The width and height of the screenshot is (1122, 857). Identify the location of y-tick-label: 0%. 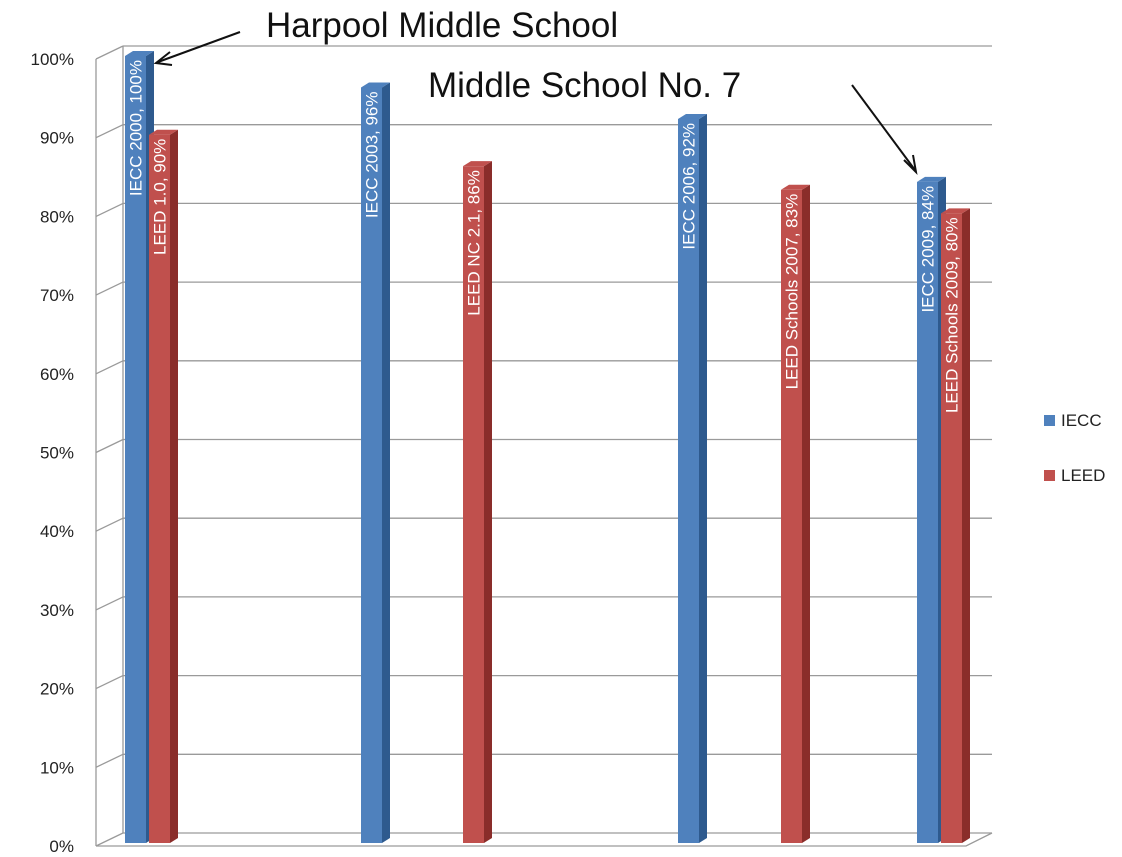
(61, 846).